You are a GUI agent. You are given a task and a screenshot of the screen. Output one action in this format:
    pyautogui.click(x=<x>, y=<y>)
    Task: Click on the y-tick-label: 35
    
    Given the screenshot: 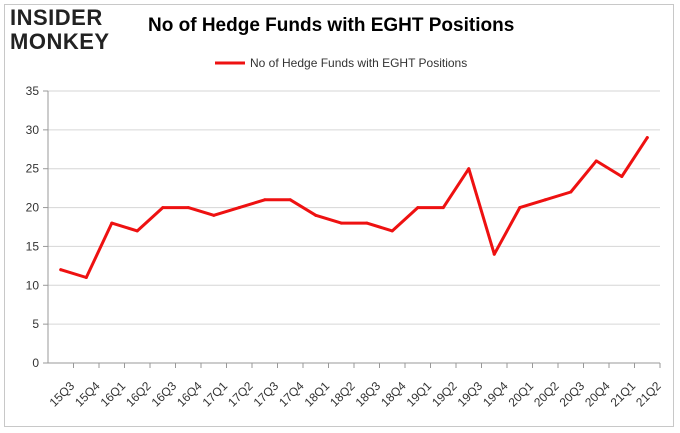 What is the action you would take?
    pyautogui.click(x=33, y=91)
    